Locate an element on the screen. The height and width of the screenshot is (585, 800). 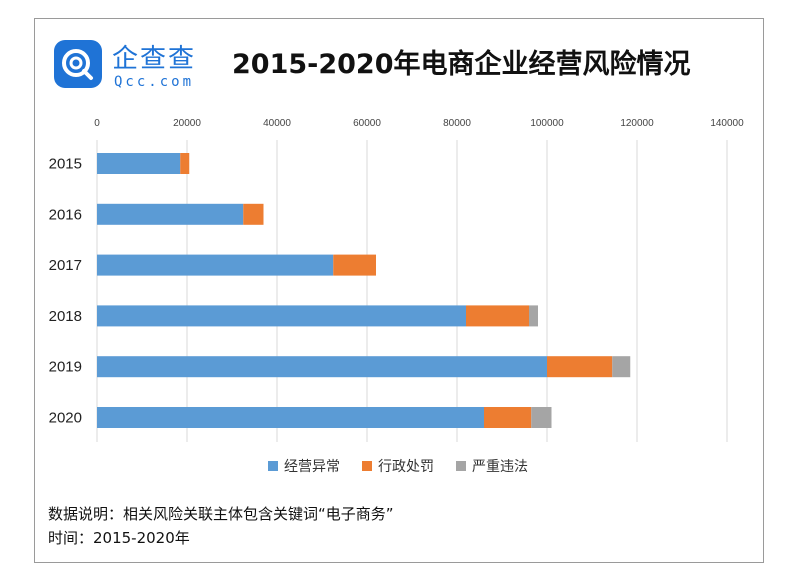
x-tick-label-5: 100000 is located at coordinates (547, 123).